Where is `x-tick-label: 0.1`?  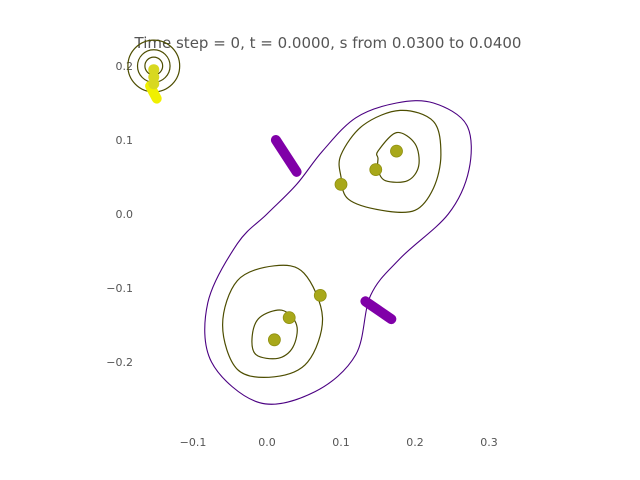
x-tick-label: 0.1 is located at coordinates (341, 442).